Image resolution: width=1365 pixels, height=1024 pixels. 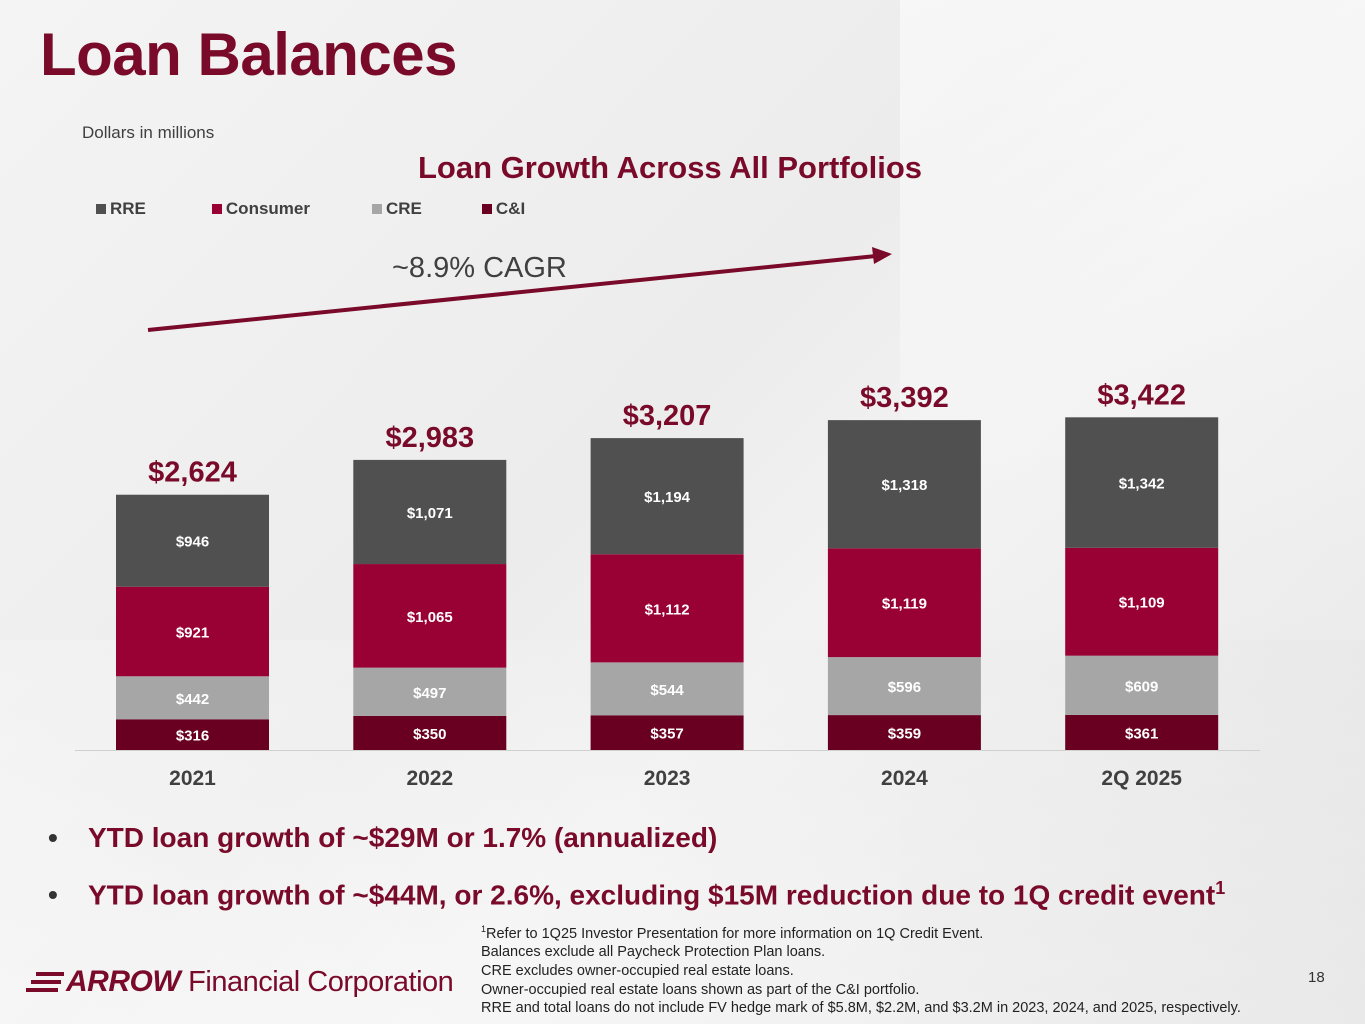 What do you see at coordinates (882, 255) in the screenshot?
I see `cagr-arrow-head-icon` at bounding box center [882, 255].